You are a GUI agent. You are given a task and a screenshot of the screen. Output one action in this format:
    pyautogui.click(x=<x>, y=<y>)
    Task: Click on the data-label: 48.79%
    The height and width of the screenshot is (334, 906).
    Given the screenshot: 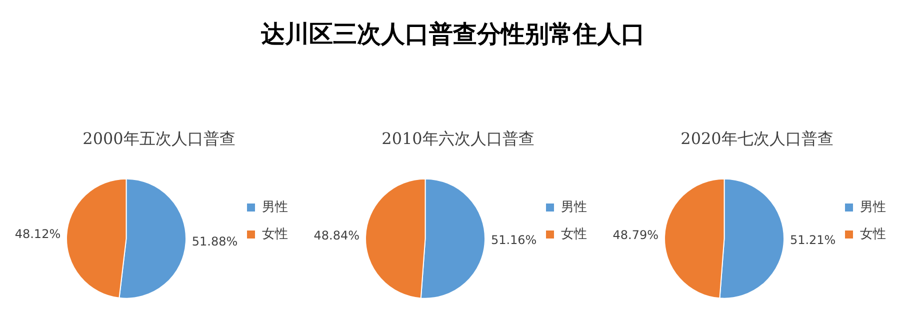 What is the action you would take?
    pyautogui.click(x=635, y=235)
    